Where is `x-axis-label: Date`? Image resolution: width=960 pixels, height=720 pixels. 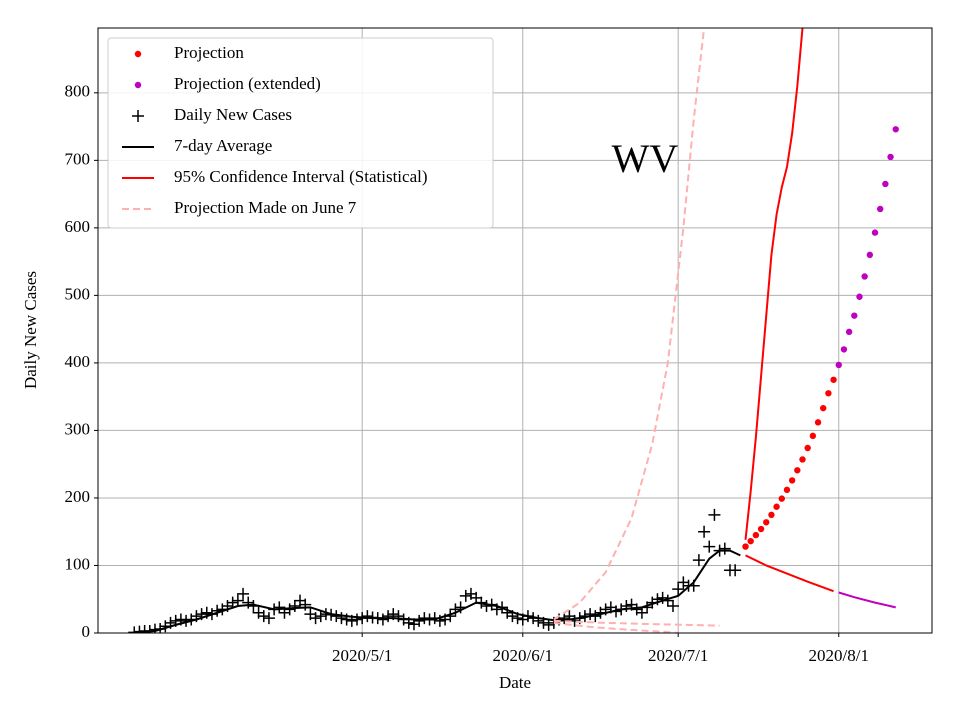
x-axis-label: Date is located at coordinates (515, 682).